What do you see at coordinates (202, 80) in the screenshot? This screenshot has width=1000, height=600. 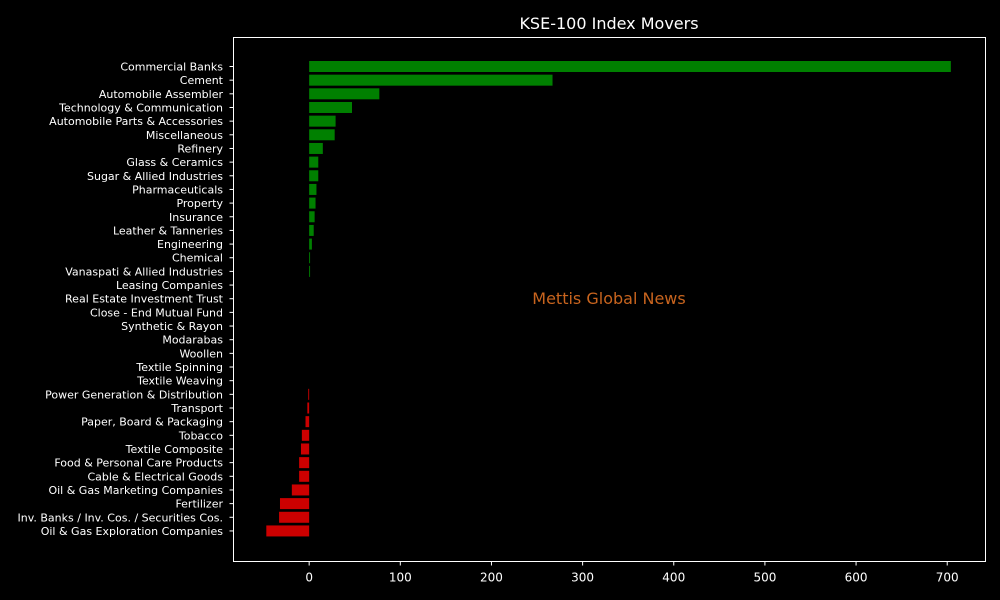 I see `category-label: Cement` at bounding box center [202, 80].